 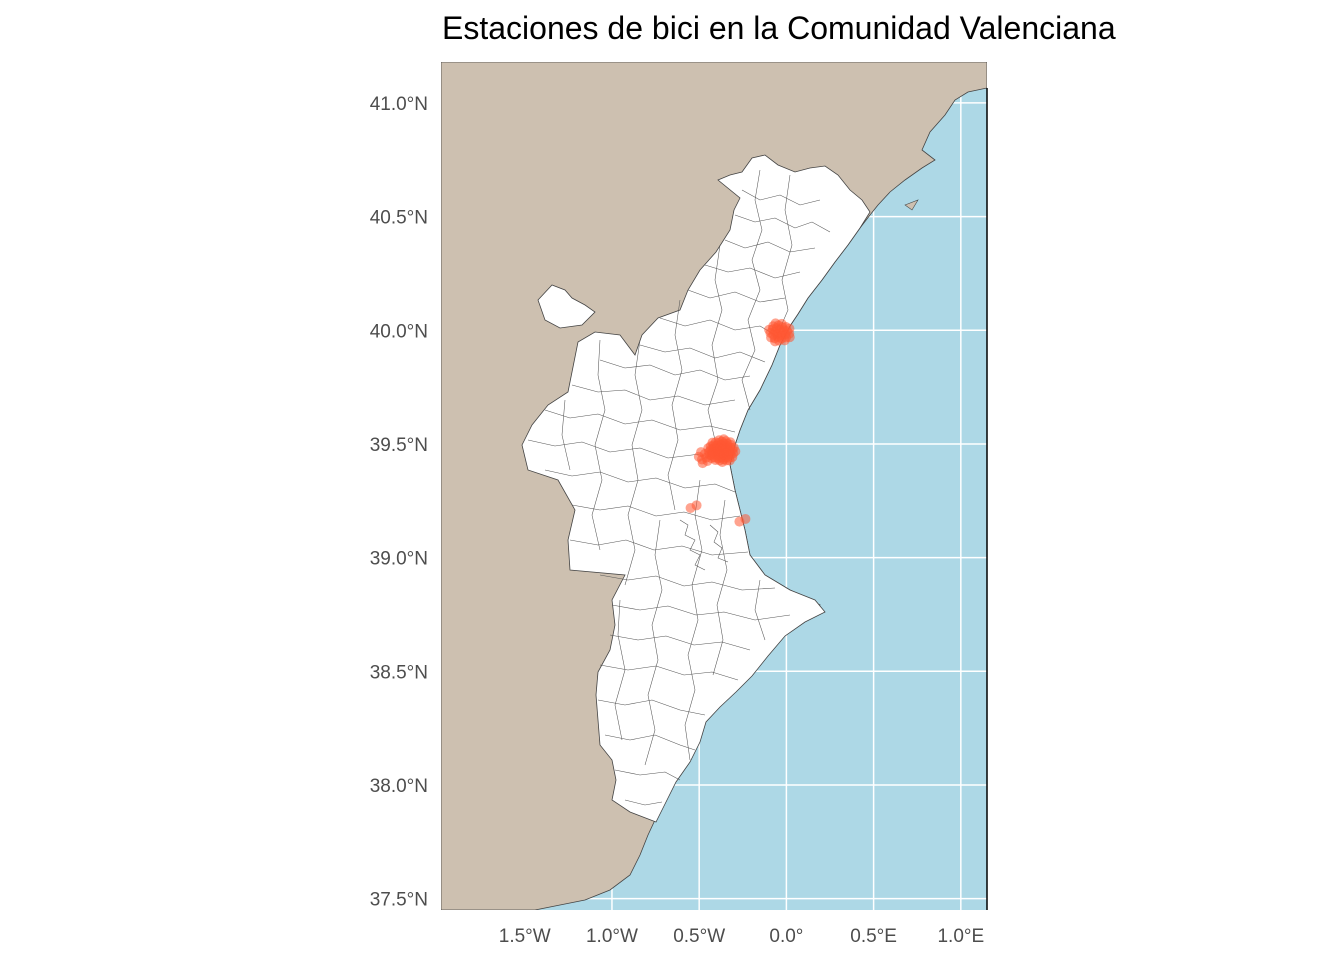 What do you see at coordinates (566, 306) in the screenshot?
I see `rincon-de-ademuz` at bounding box center [566, 306].